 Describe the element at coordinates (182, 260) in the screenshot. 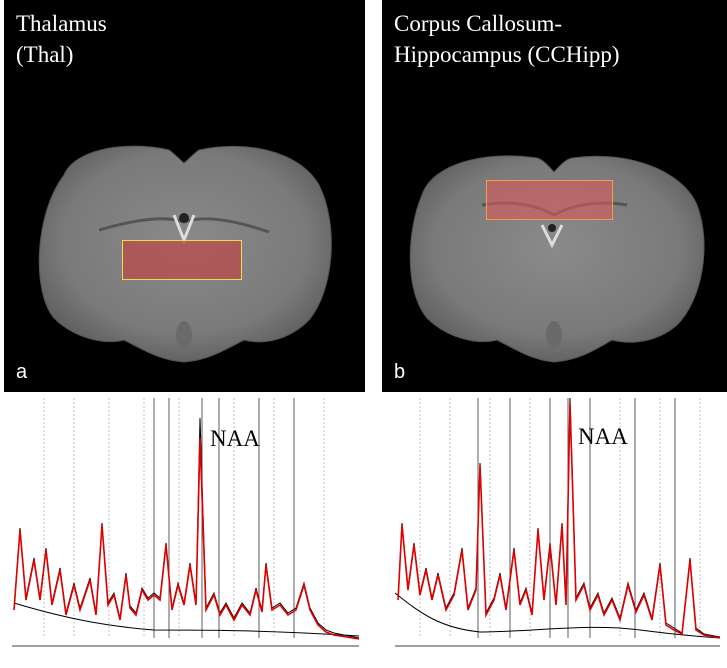

I see `thalamus-roi` at that location.